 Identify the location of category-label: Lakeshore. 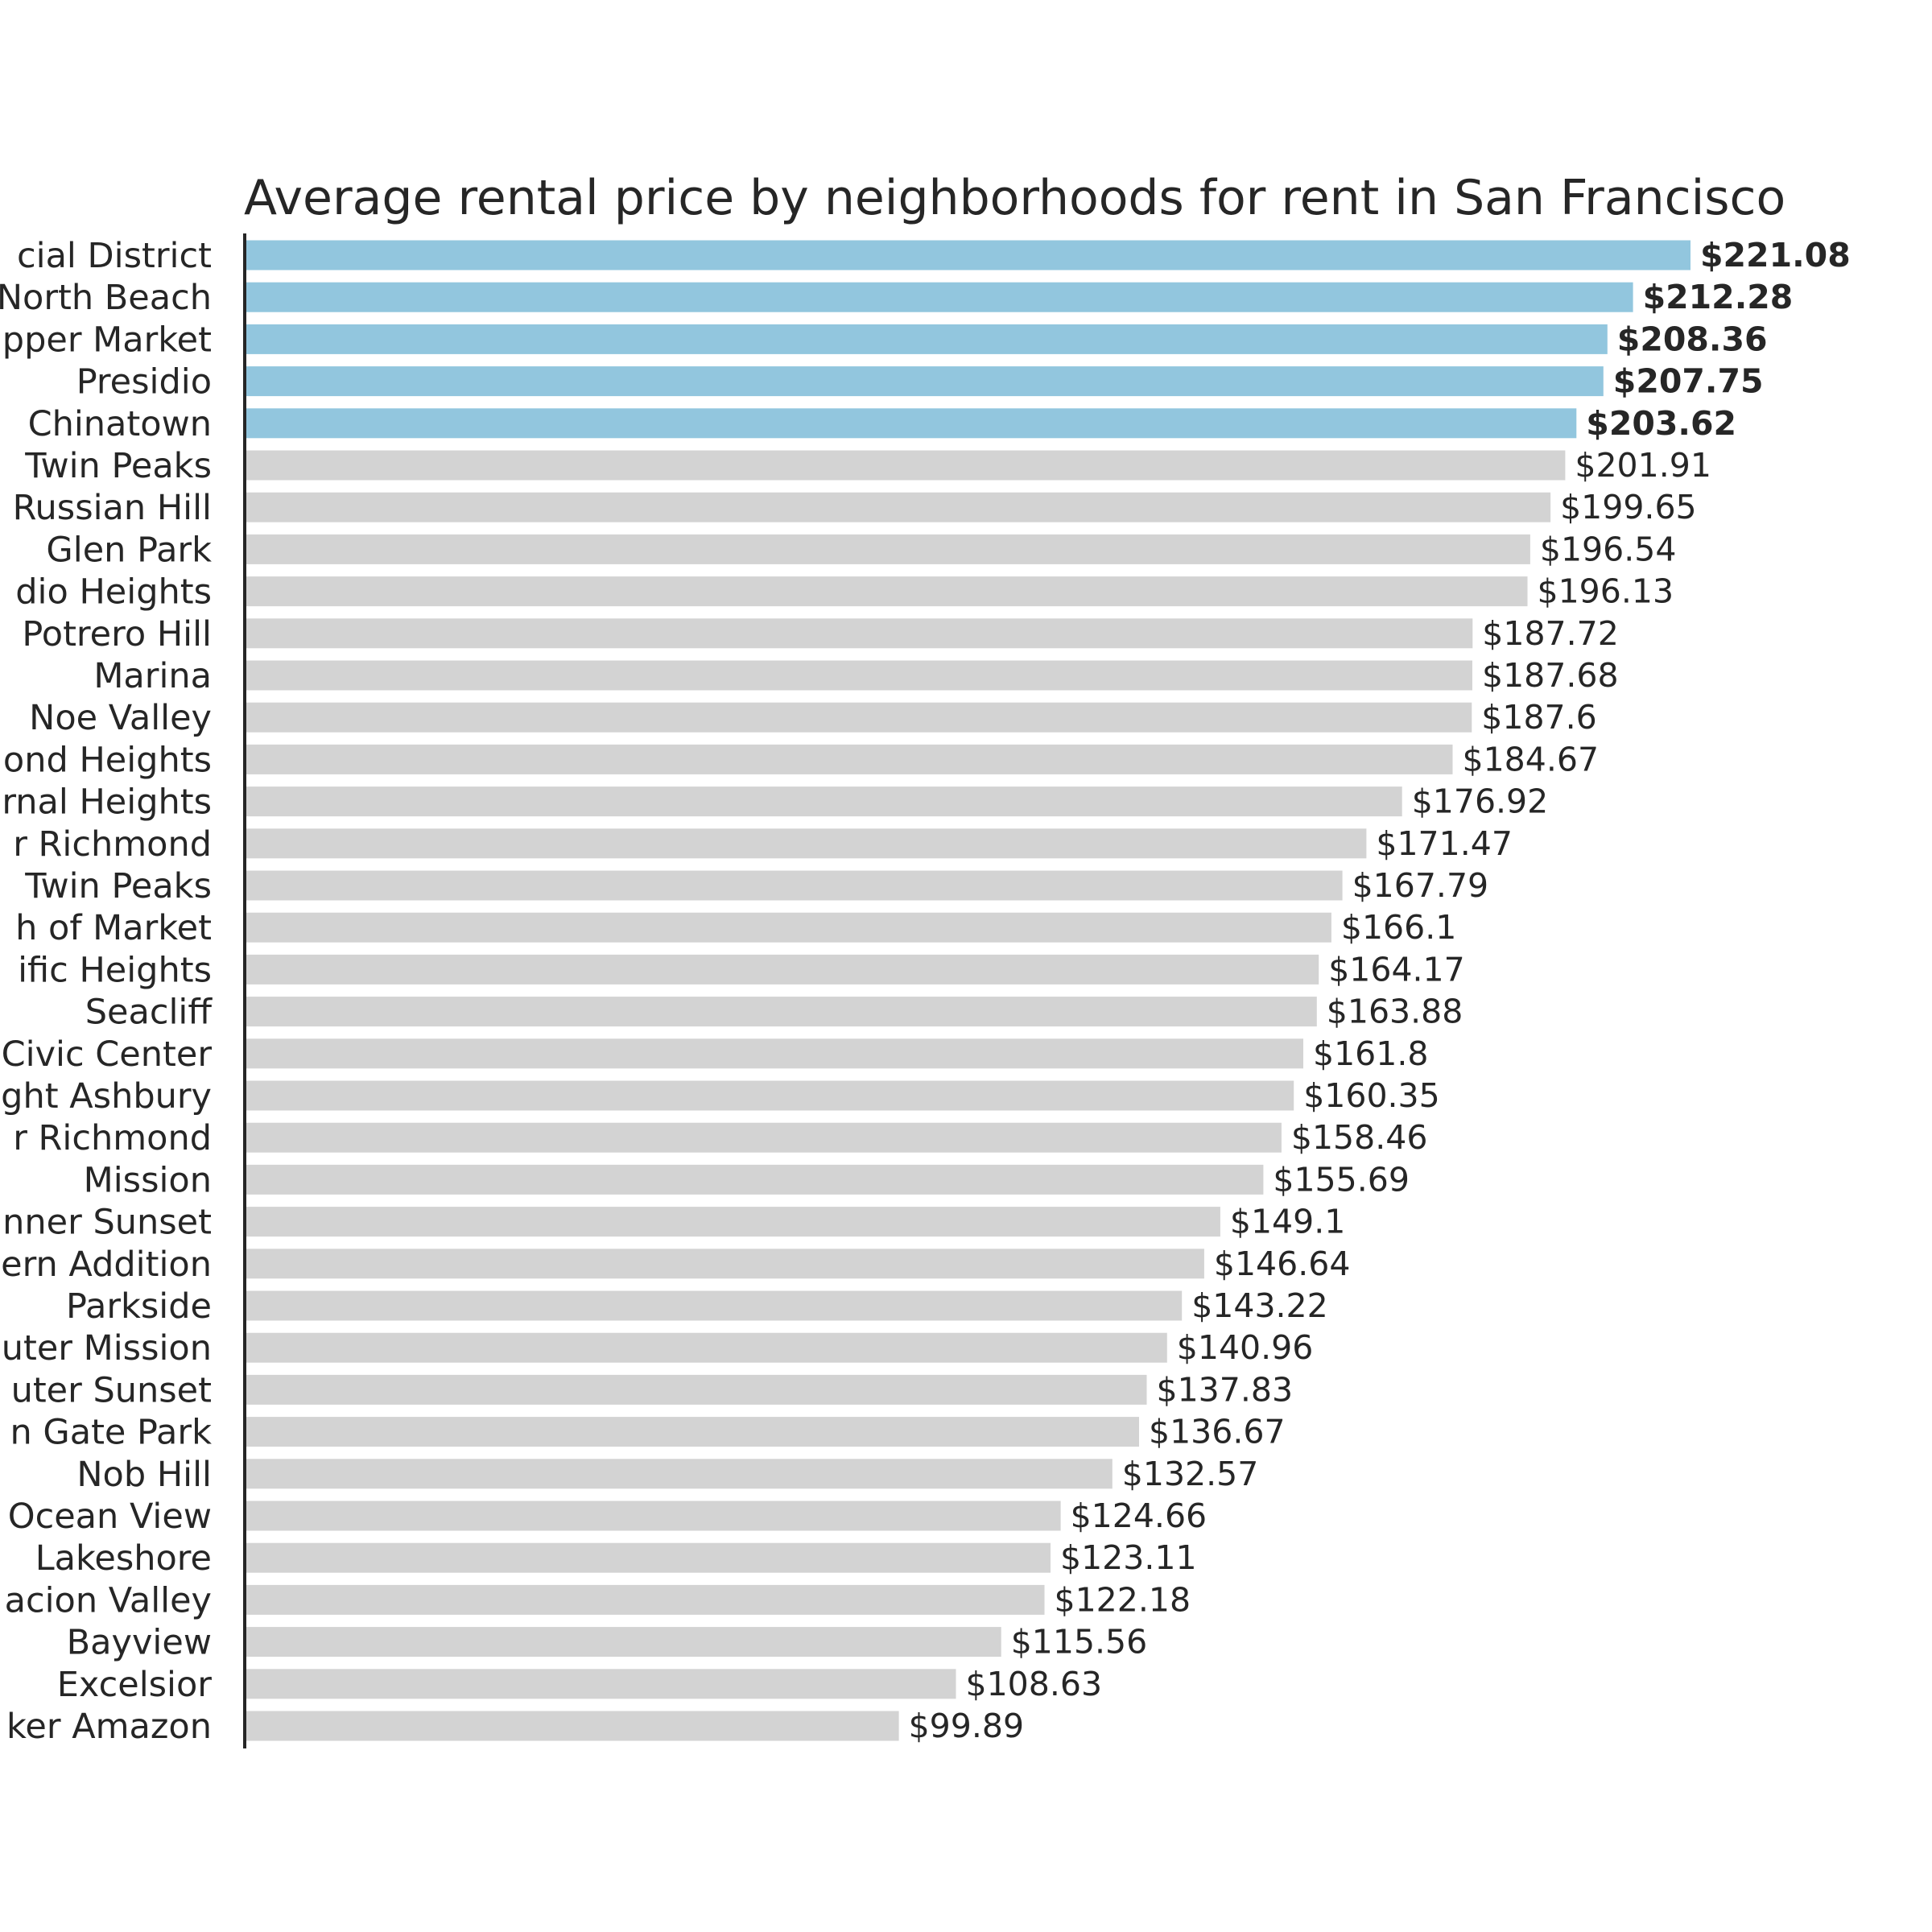
(123, 1558).